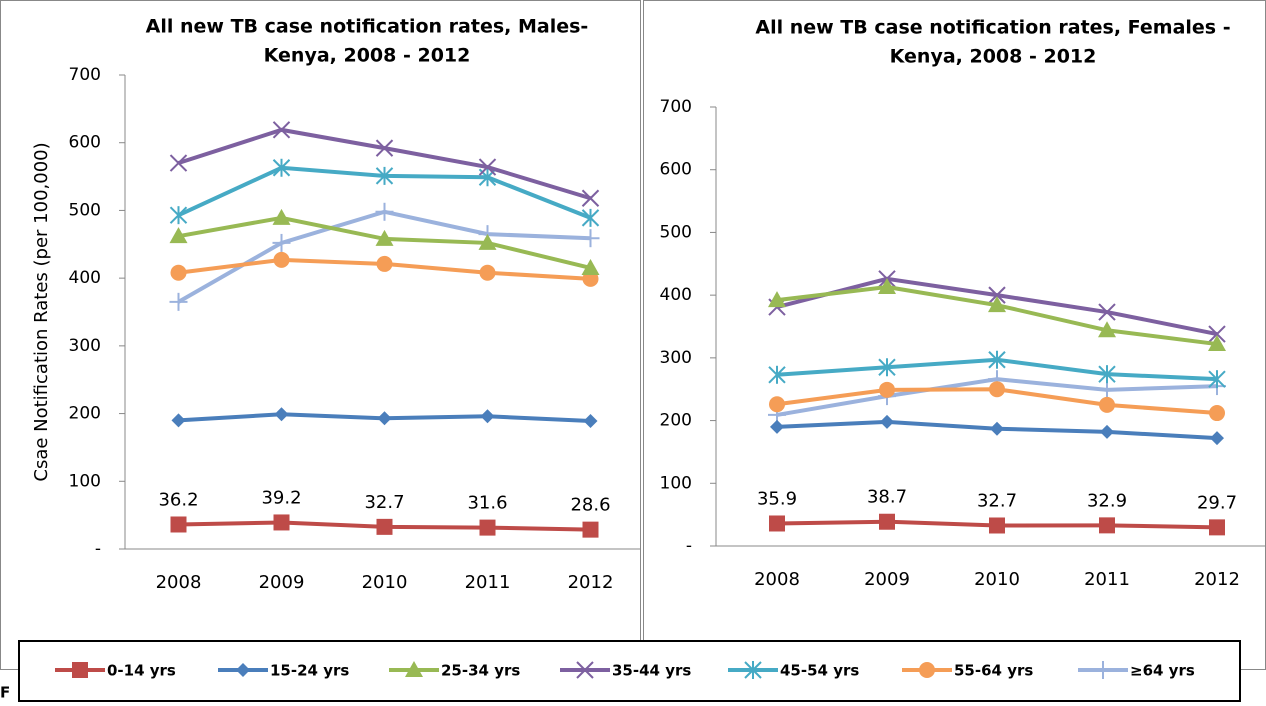  What do you see at coordinates (85, 414) in the screenshot?
I see `y-tick-label: 200` at bounding box center [85, 414].